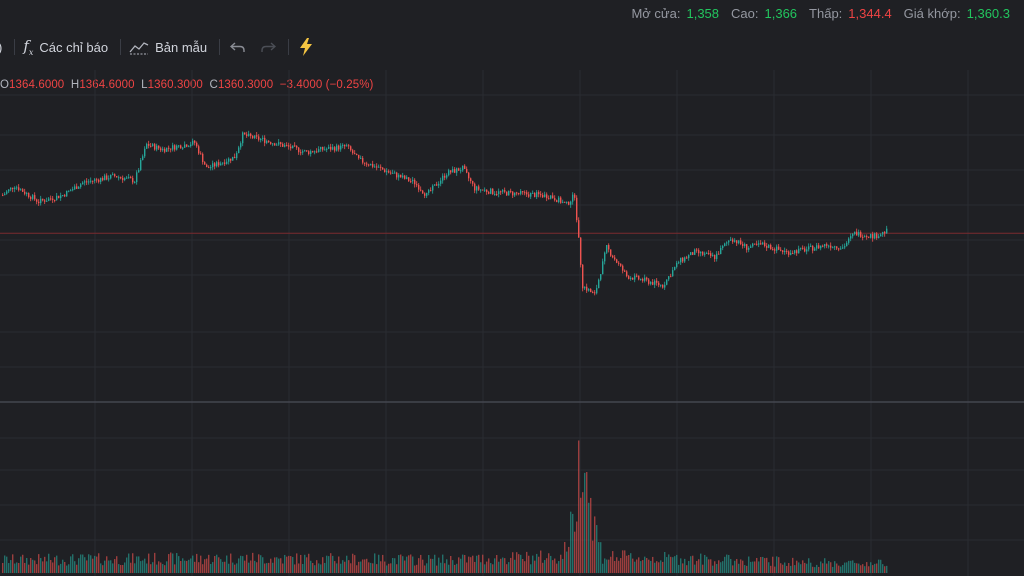 Image resolution: width=1024 pixels, height=576 pixels. What do you see at coordinates (65, 47) in the screenshot?
I see `indicators-button: fx Các chỉ báo` at bounding box center [65, 47].